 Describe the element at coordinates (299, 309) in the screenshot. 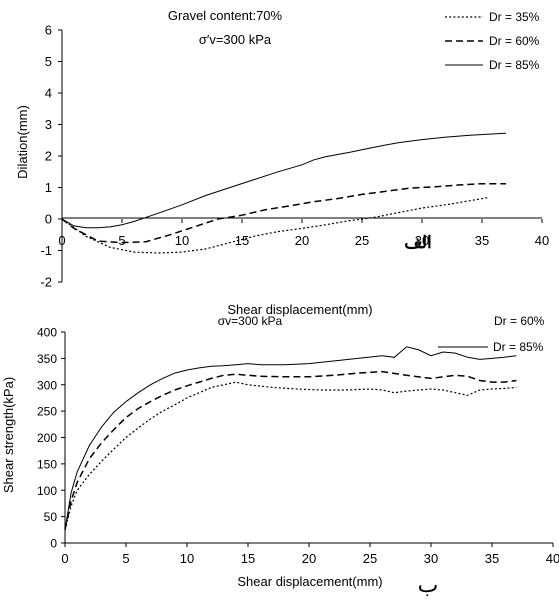

I see `dilation-x-axis-label: Shear displacement(mm)` at that location.